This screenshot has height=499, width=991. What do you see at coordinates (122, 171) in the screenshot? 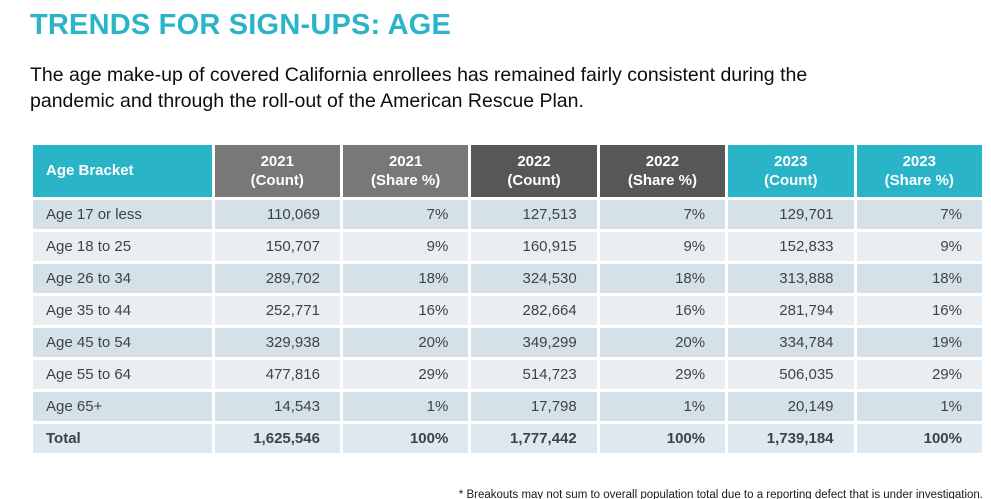
I see `header-age-bracket: Age Bracket` at bounding box center [122, 171].